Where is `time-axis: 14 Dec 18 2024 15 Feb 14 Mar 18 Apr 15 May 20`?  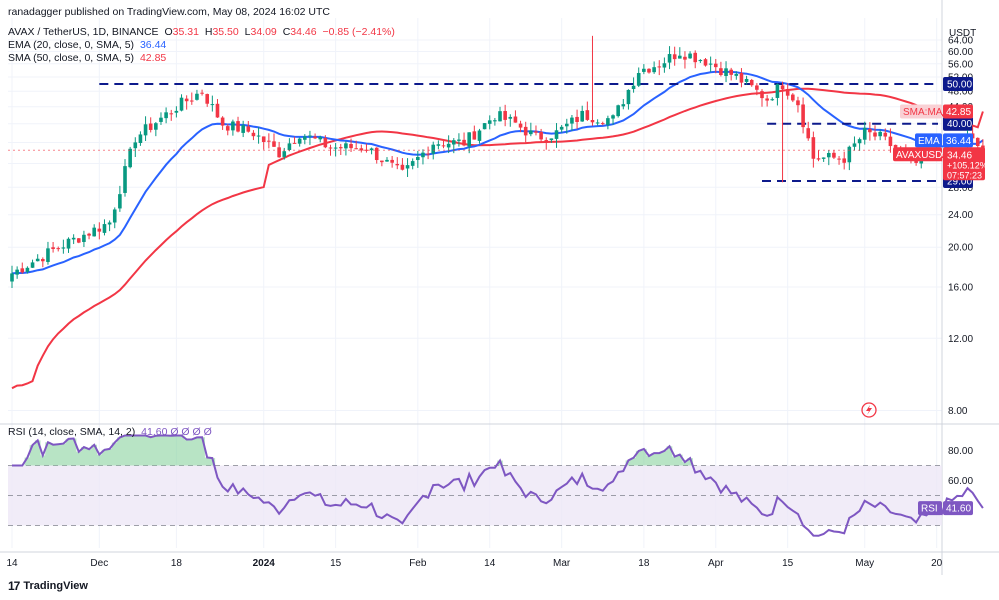
time-axis: 14 Dec 18 2024 15 Feb 14 Mar 18 Apr 15 May 20 is located at coordinates (474, 563).